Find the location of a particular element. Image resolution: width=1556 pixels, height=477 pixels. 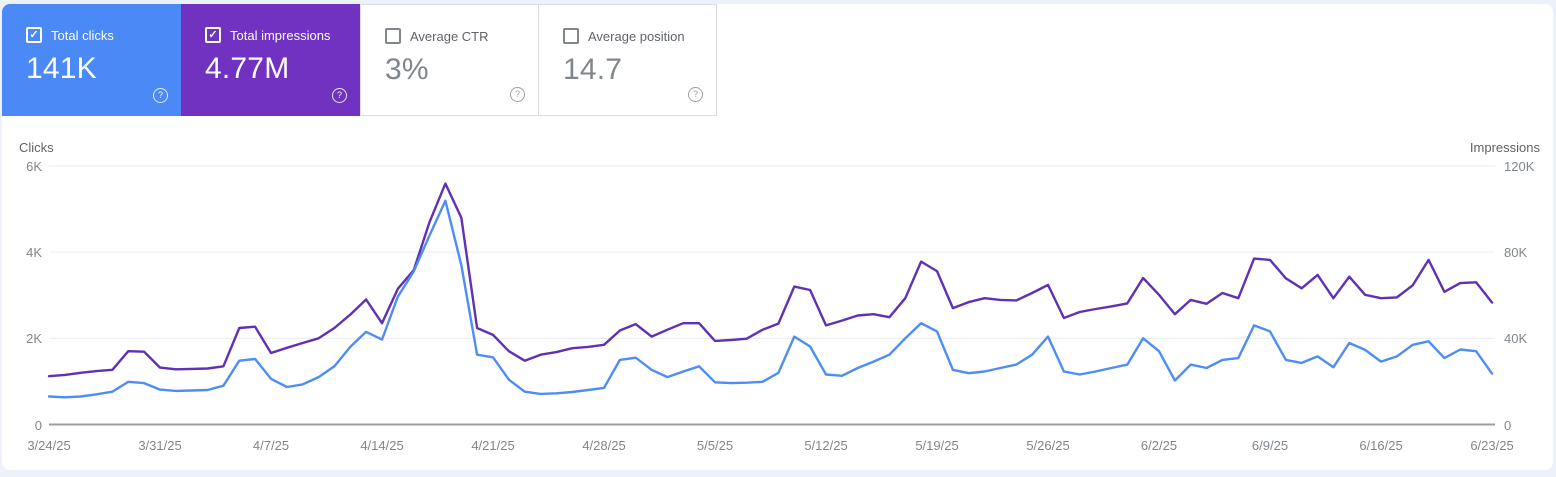

metric-card-label: Average CTR is located at coordinates (449, 36).